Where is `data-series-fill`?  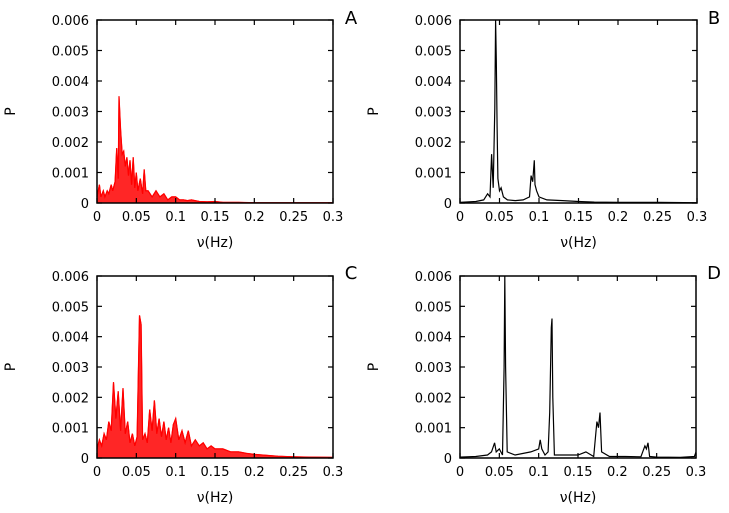
data-series-fill is located at coordinates (215, 150).